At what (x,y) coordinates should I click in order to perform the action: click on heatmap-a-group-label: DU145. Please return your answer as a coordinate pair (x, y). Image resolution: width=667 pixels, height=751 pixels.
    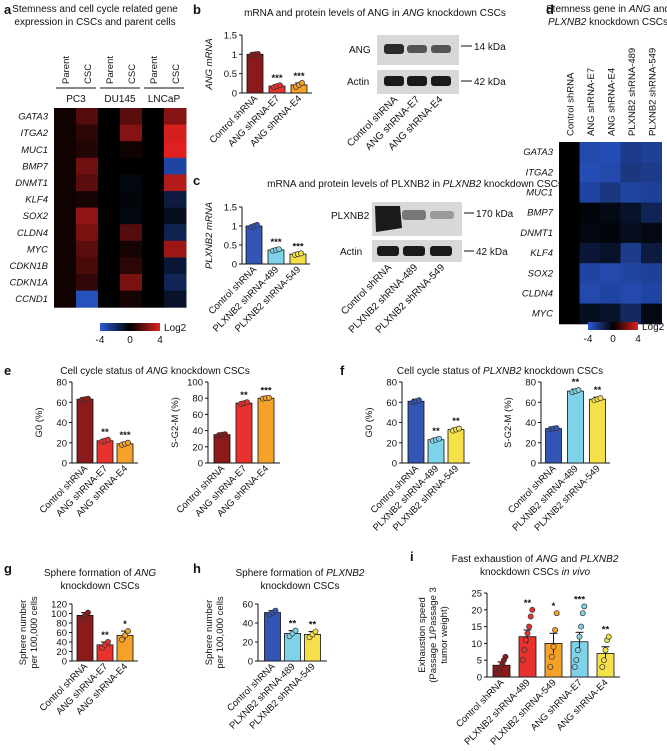
    Looking at the image, I should click on (120, 99).